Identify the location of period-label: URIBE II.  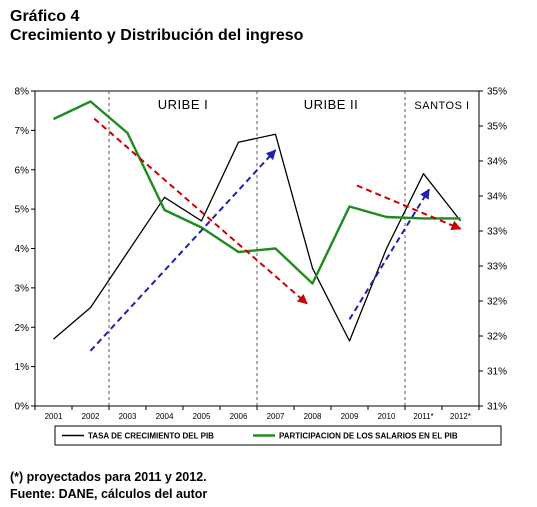
(331, 104).